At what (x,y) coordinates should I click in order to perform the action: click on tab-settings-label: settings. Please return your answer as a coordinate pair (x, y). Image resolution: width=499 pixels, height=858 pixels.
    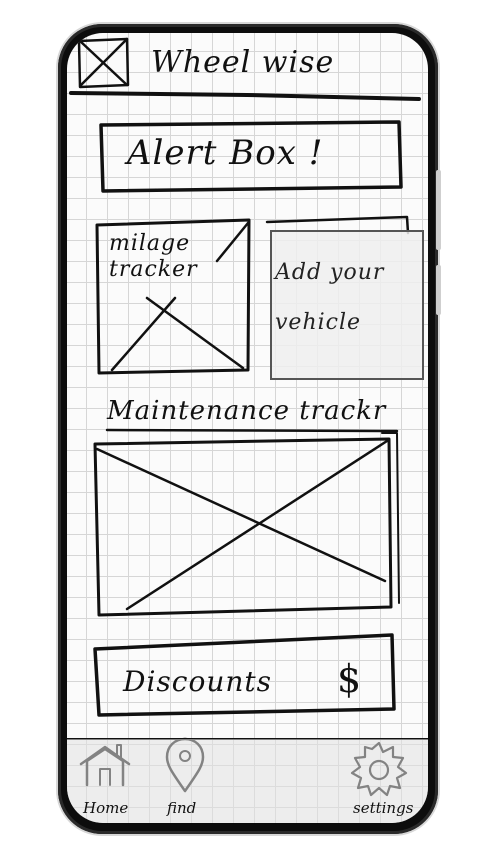
    Looking at the image, I should click on (383, 808).